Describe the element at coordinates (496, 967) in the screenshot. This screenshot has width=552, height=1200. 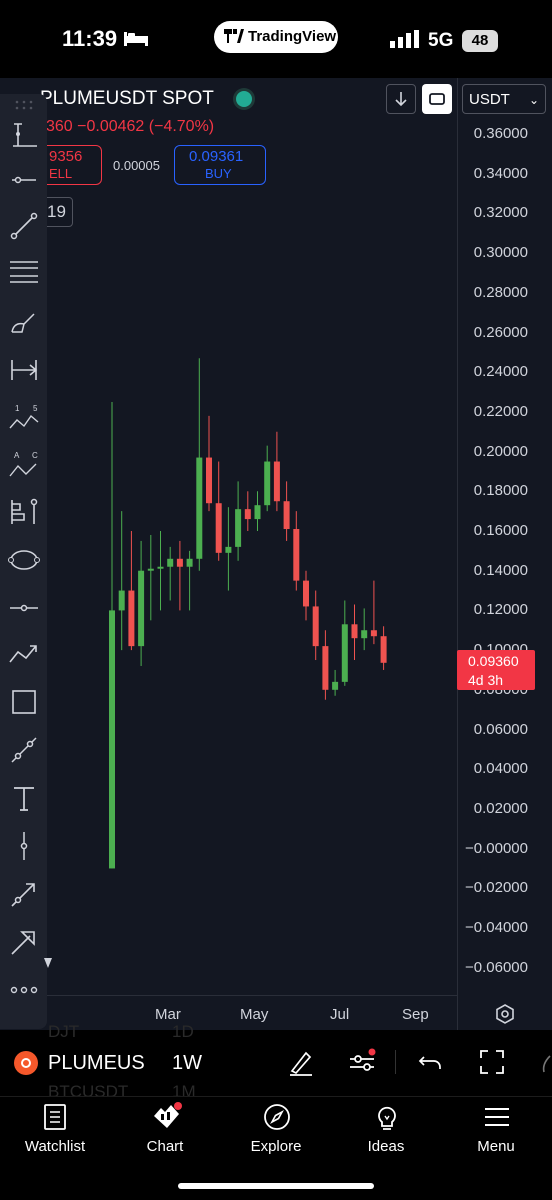
I see `price-tick-label: −0.06000` at that location.